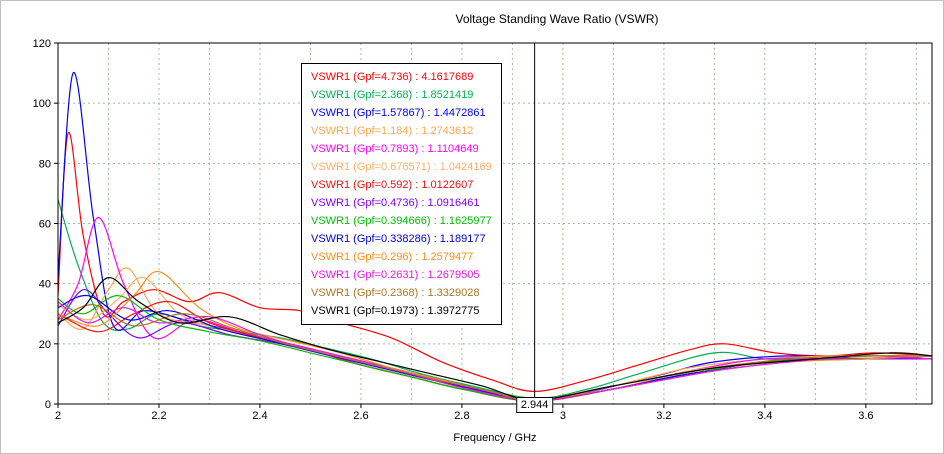 This screenshot has width=944, height=454. Describe the element at coordinates (392, 77) in the screenshot. I see `legend-entry-1: VSWR1 (Gpf=4.736) : 4.1617689` at that location.